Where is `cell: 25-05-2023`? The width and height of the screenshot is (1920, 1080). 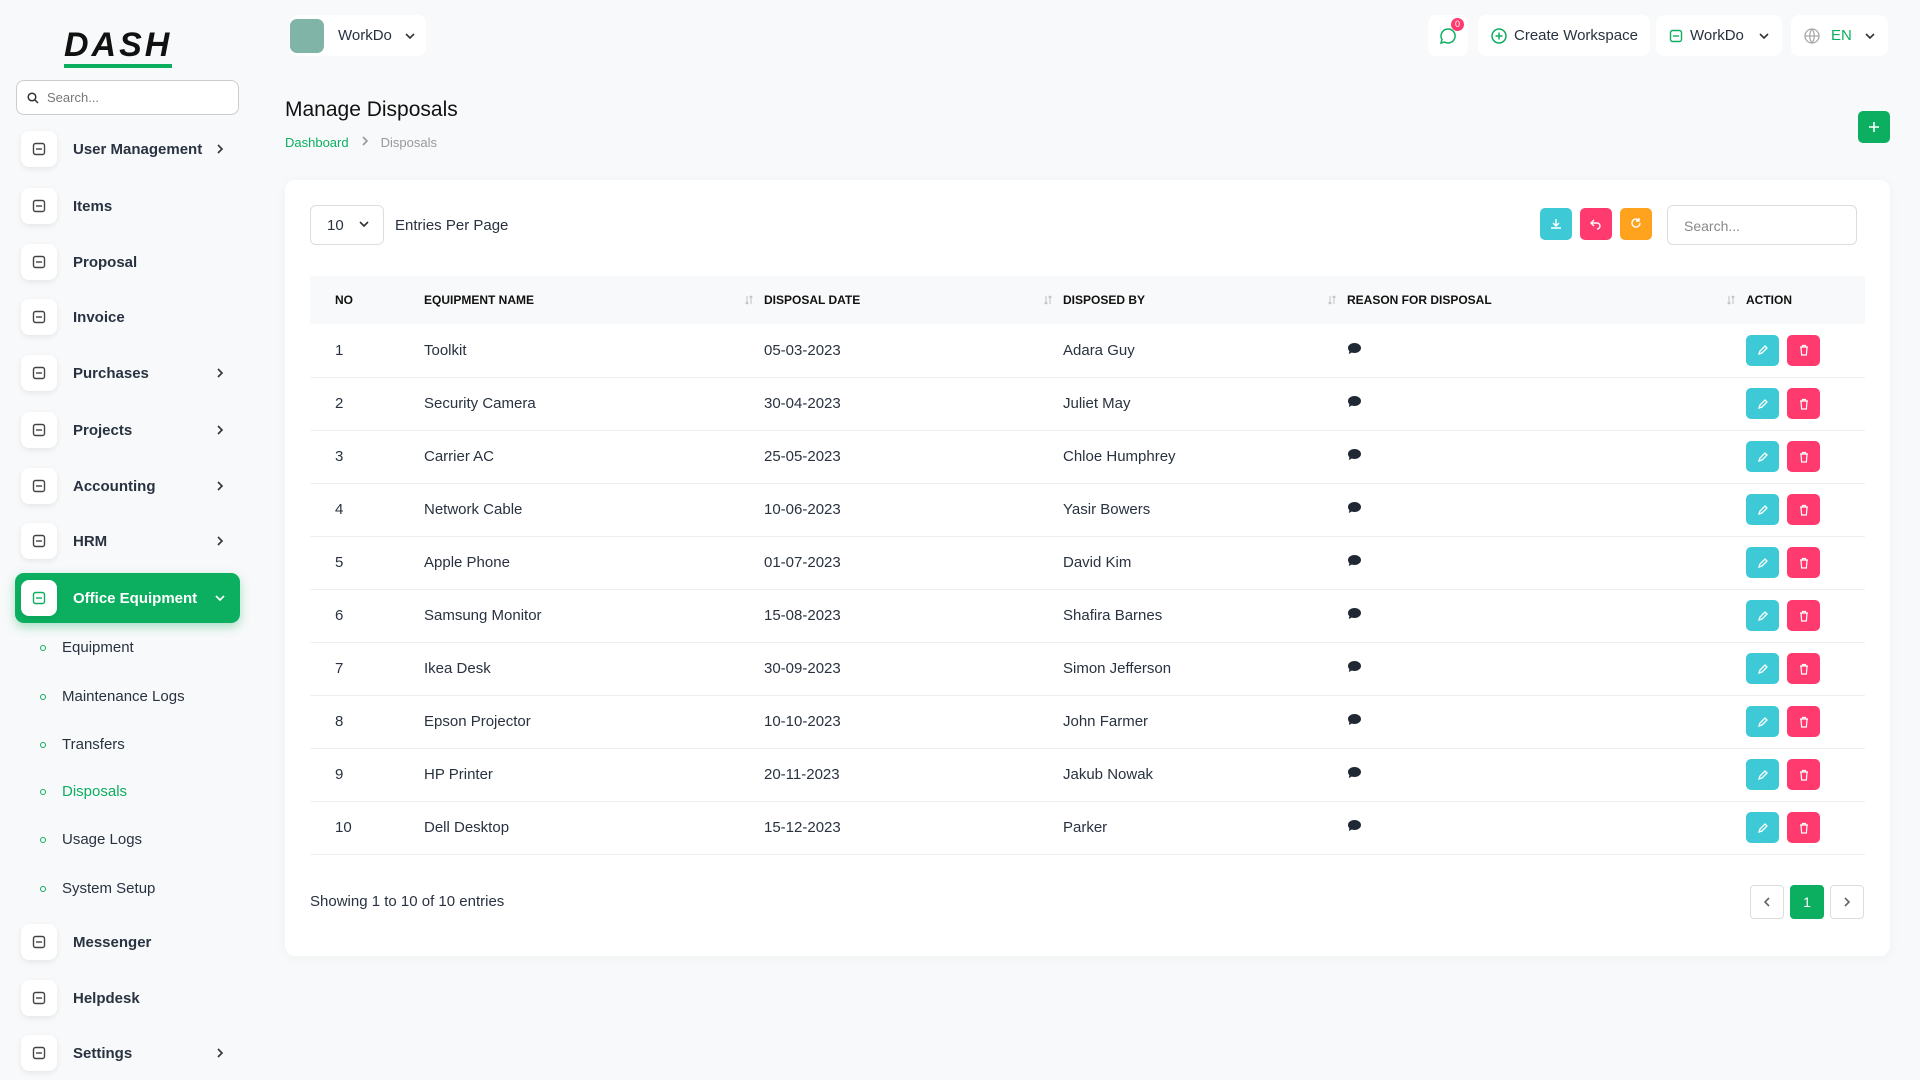 cell: 25-05-2023 is located at coordinates (912, 457).